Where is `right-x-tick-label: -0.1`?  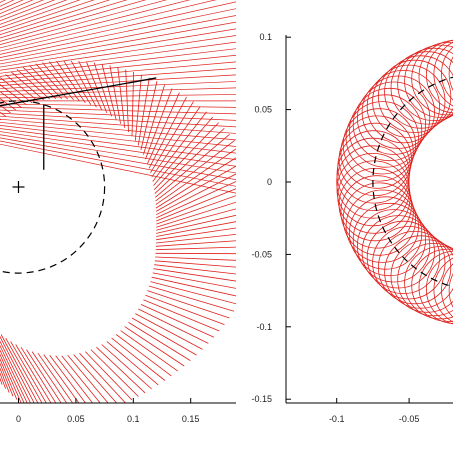
right-x-tick-label: -0.1 is located at coordinates (337, 419).